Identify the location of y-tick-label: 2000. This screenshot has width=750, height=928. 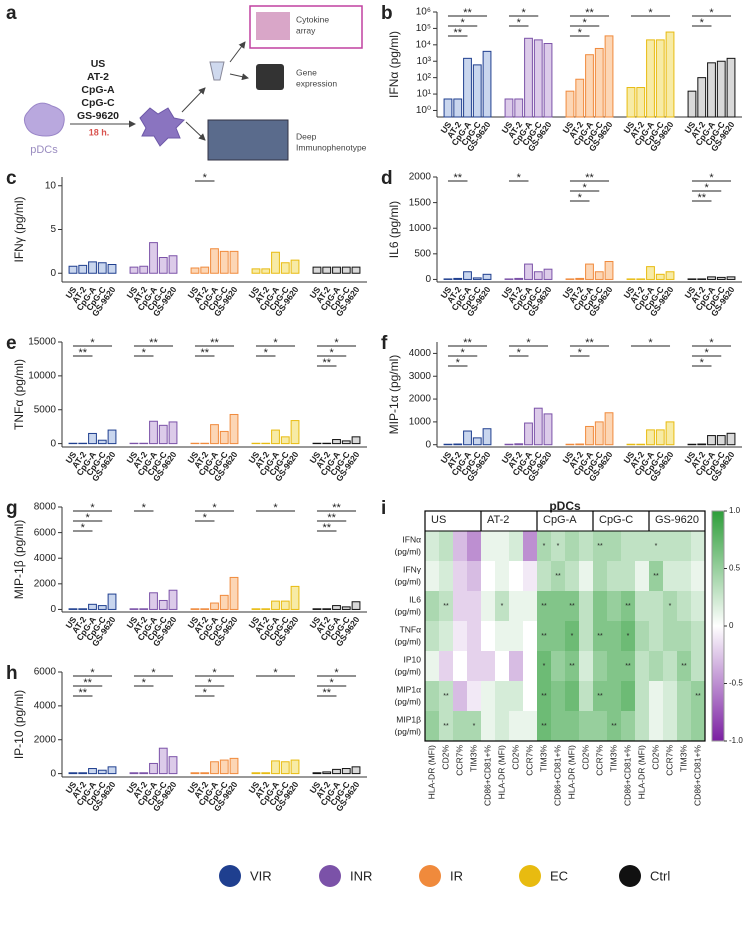
(45, 739).